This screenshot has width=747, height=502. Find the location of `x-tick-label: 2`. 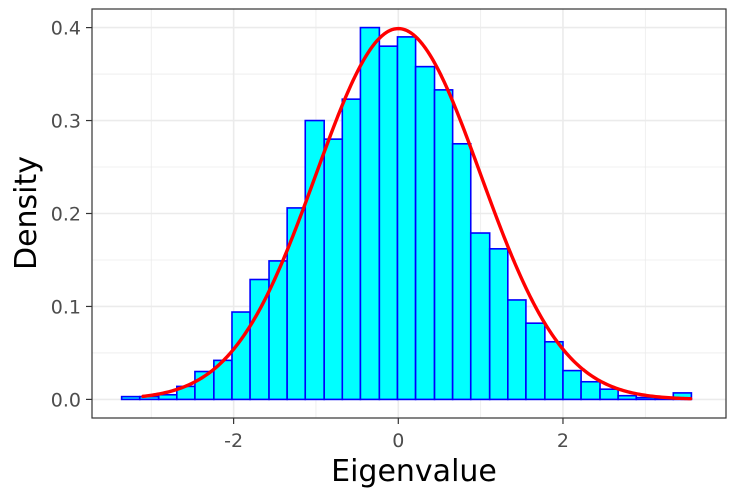

x-tick-label: 2 is located at coordinates (563, 441).